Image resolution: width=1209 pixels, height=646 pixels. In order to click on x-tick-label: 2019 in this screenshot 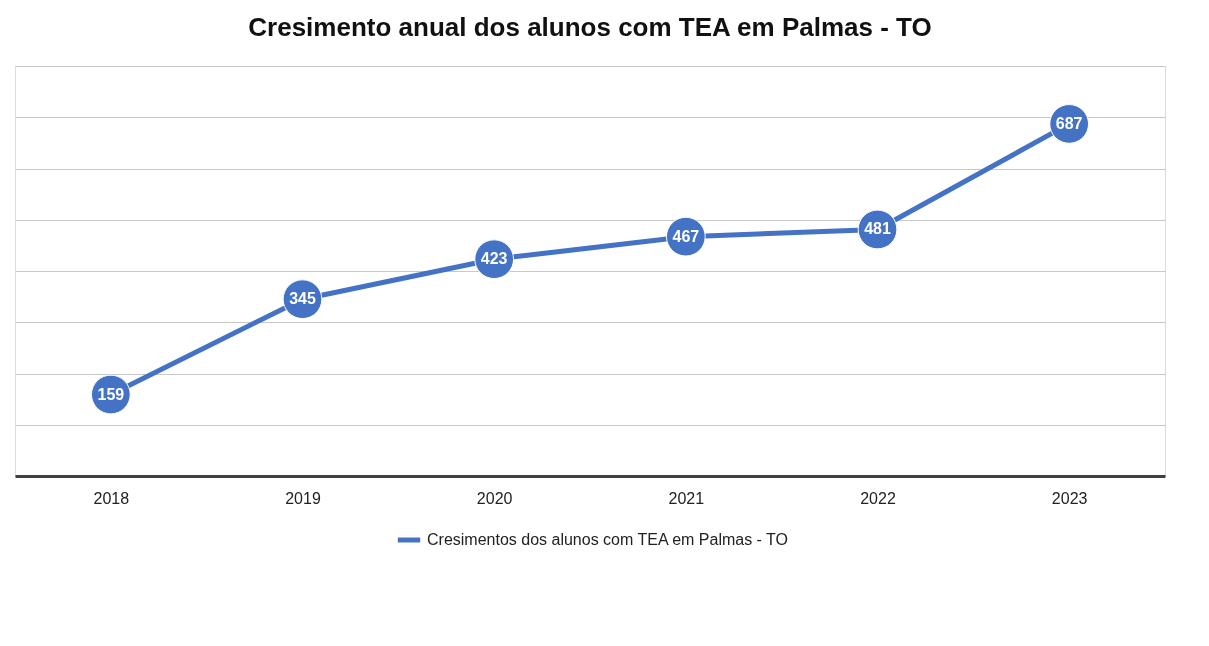, I will do `click(303, 498)`.